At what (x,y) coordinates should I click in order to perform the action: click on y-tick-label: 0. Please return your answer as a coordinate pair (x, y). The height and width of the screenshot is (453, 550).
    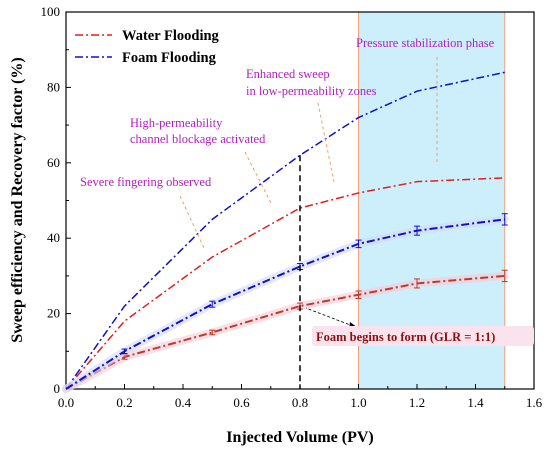
    Looking at the image, I should click on (57, 388).